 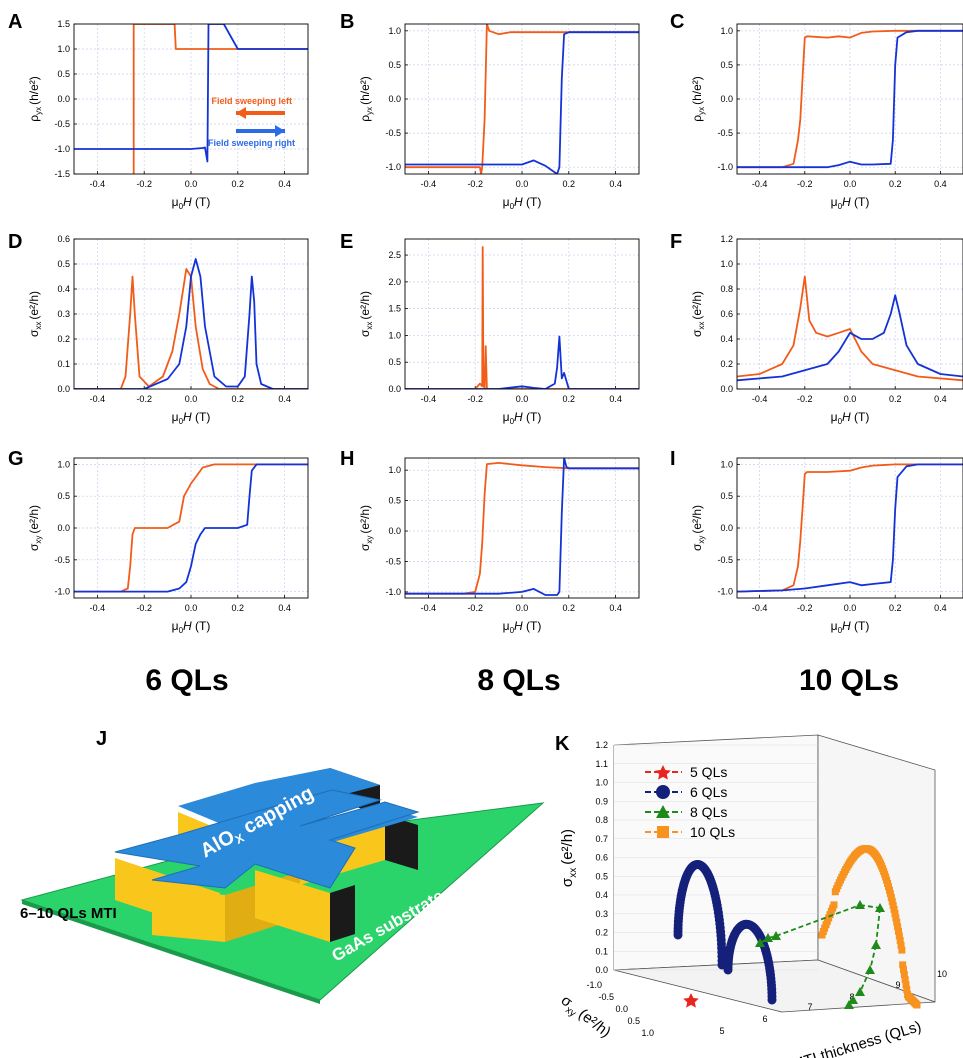 What do you see at coordinates (834, 417) in the screenshot?
I see `x-axis-label-sym: μ` at bounding box center [834, 417].